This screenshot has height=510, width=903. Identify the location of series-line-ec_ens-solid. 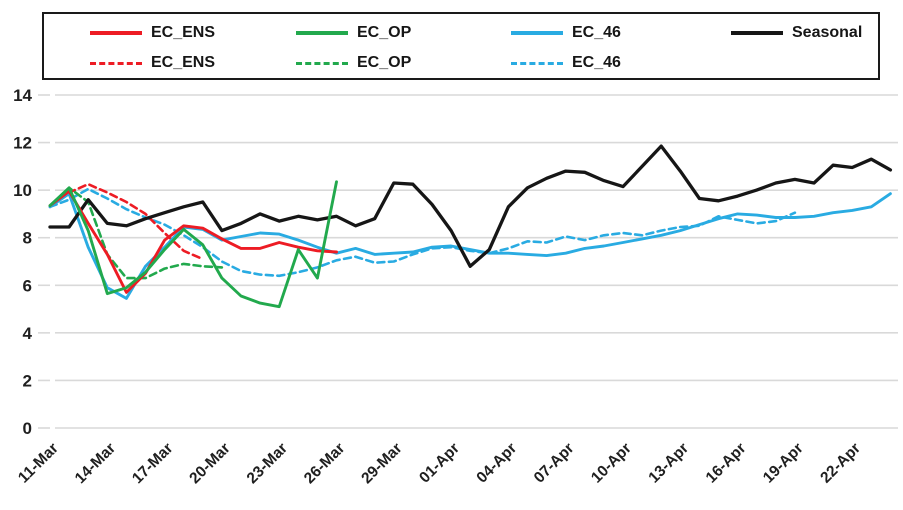
(193, 241).